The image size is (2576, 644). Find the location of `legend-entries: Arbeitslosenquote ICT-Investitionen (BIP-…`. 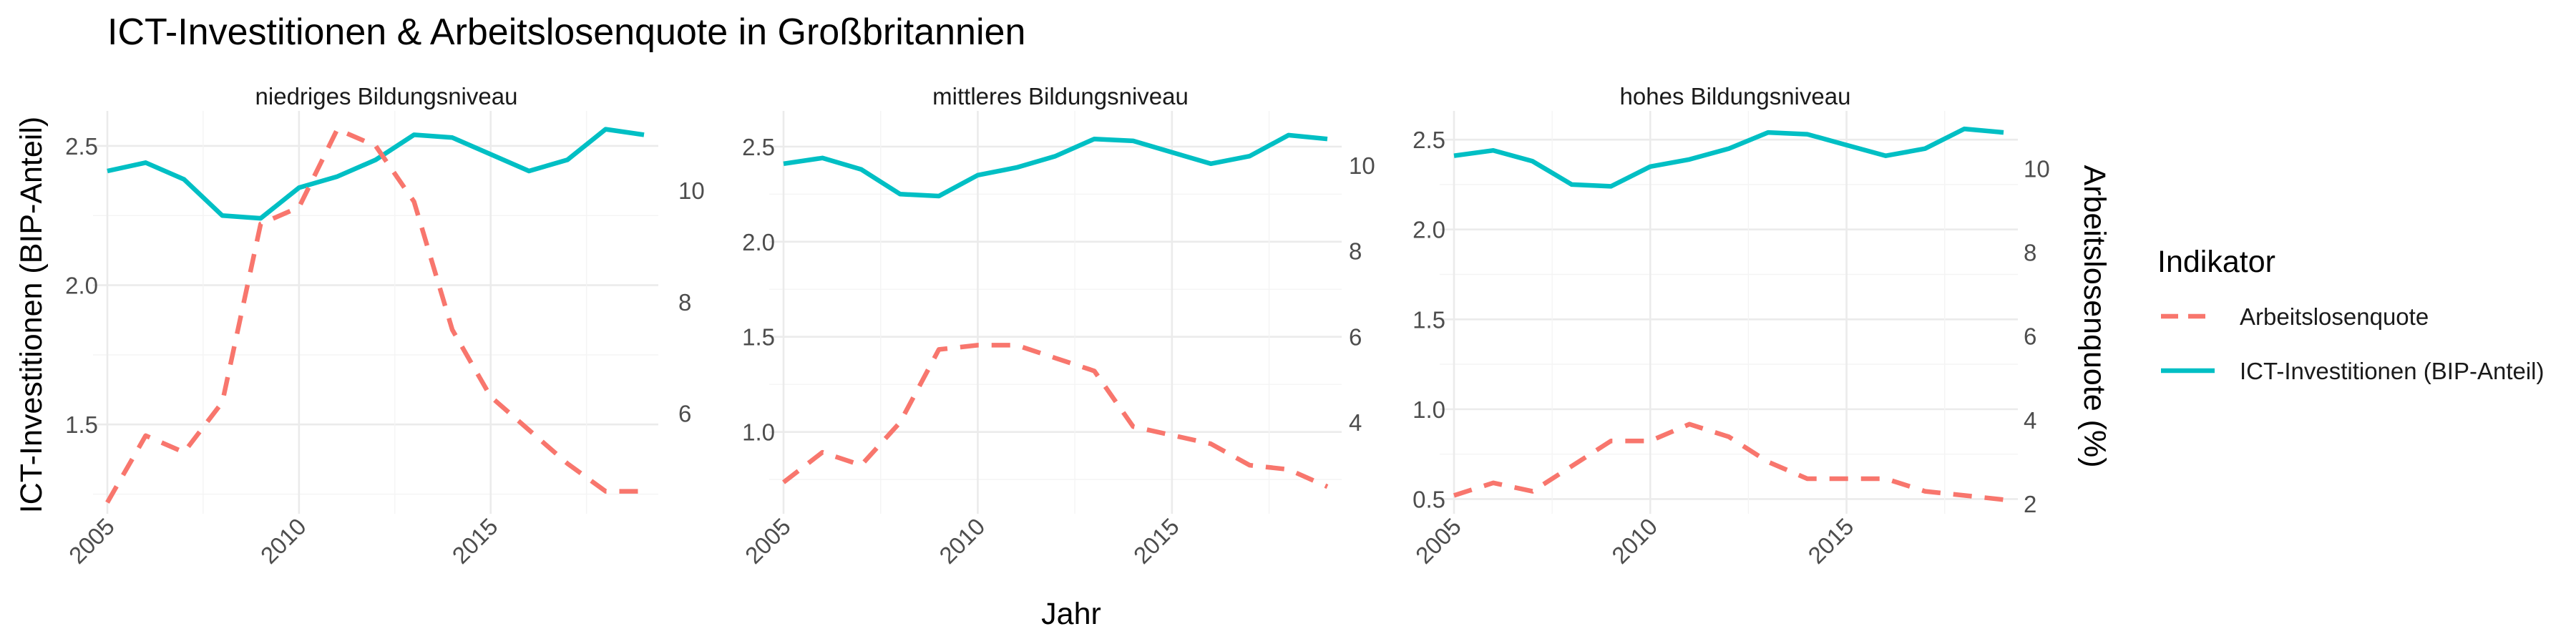

legend-entries: Arbeitslosenquote ICT-Investitionen (BIP-… is located at coordinates (2353, 343).